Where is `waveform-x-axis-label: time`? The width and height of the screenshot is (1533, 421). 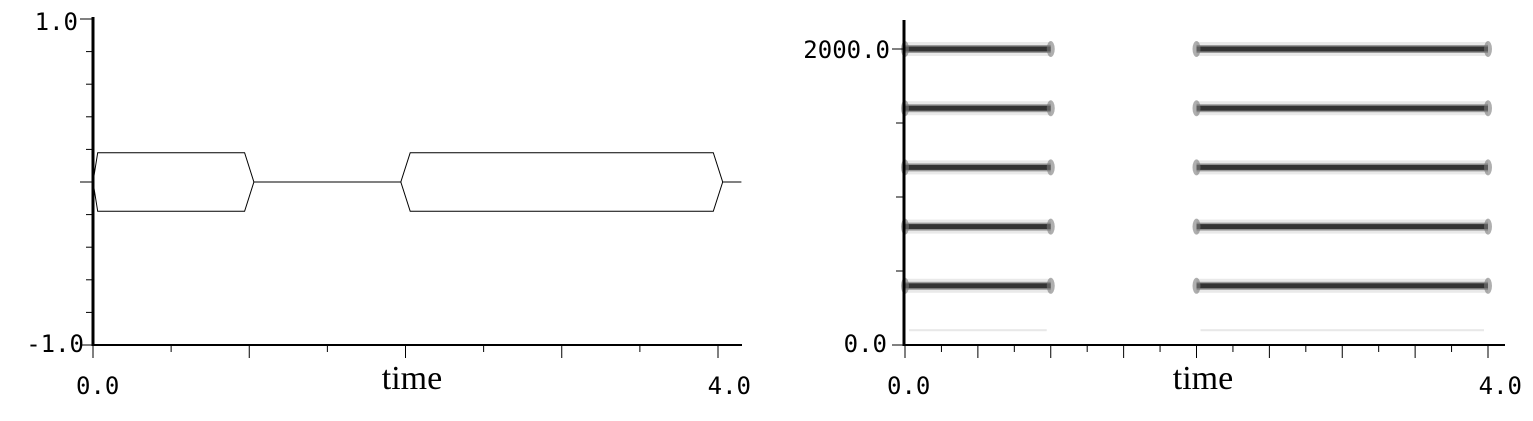
waveform-x-axis-label: time is located at coordinates (412, 378).